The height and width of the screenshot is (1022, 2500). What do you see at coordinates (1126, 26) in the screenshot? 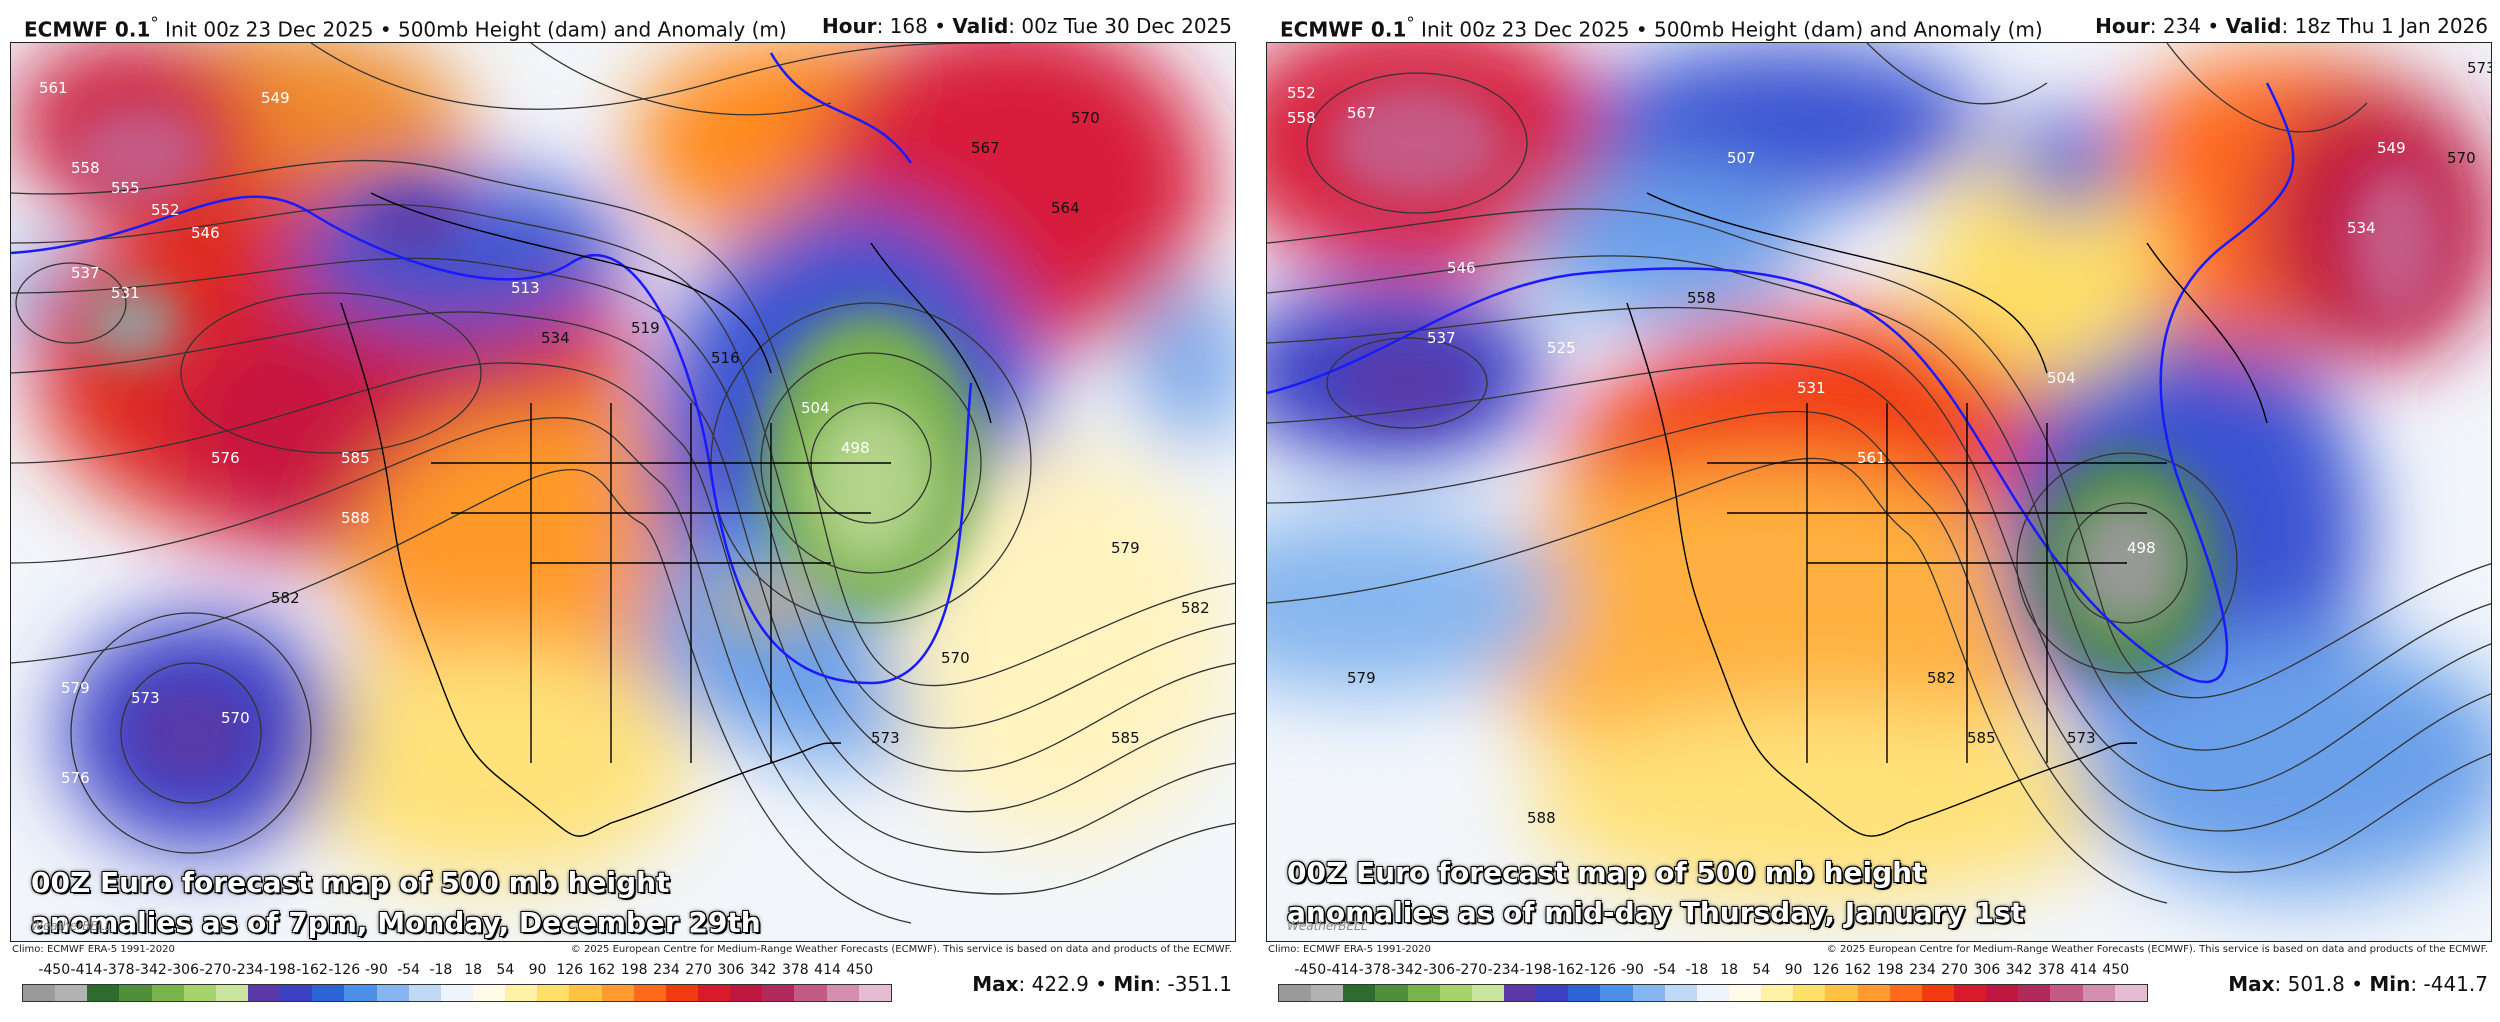
I see `valid-value: 00z Tue 30 Dec 2025` at bounding box center [1126, 26].